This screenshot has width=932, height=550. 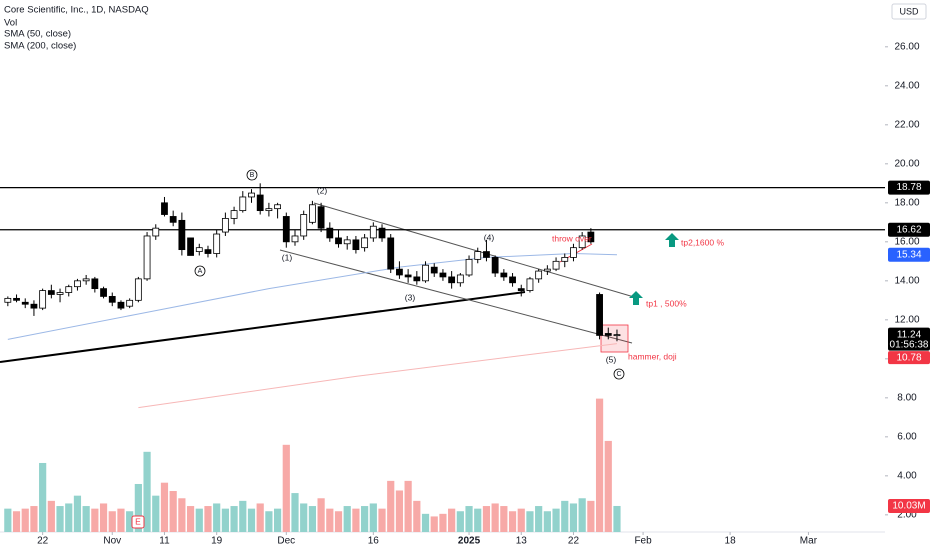 I want to click on annotation: E, so click(x=138, y=521).